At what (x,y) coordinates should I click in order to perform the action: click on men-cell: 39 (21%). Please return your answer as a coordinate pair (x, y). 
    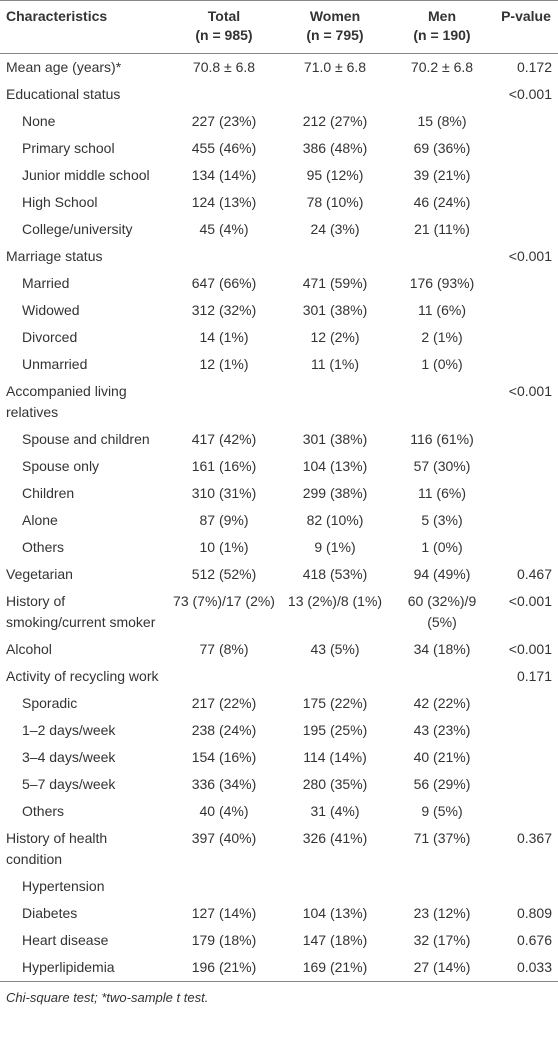
    Looking at the image, I should click on (442, 175).